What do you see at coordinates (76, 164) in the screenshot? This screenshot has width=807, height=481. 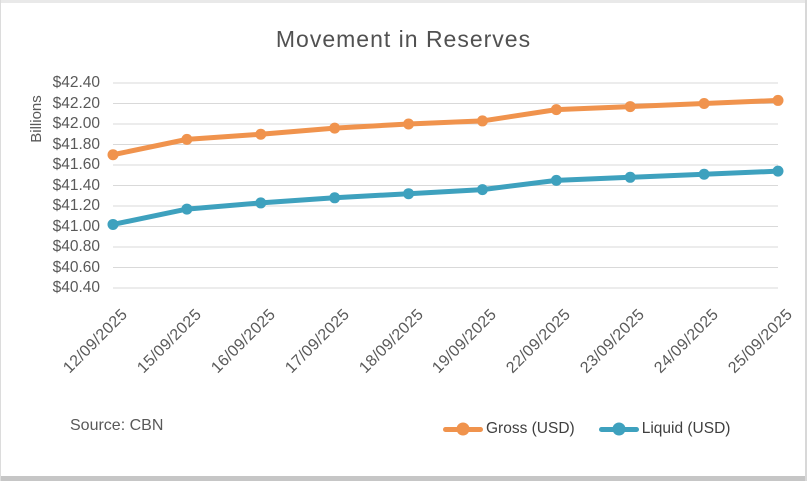 I see `y-tick-label: $41.60` at bounding box center [76, 164].